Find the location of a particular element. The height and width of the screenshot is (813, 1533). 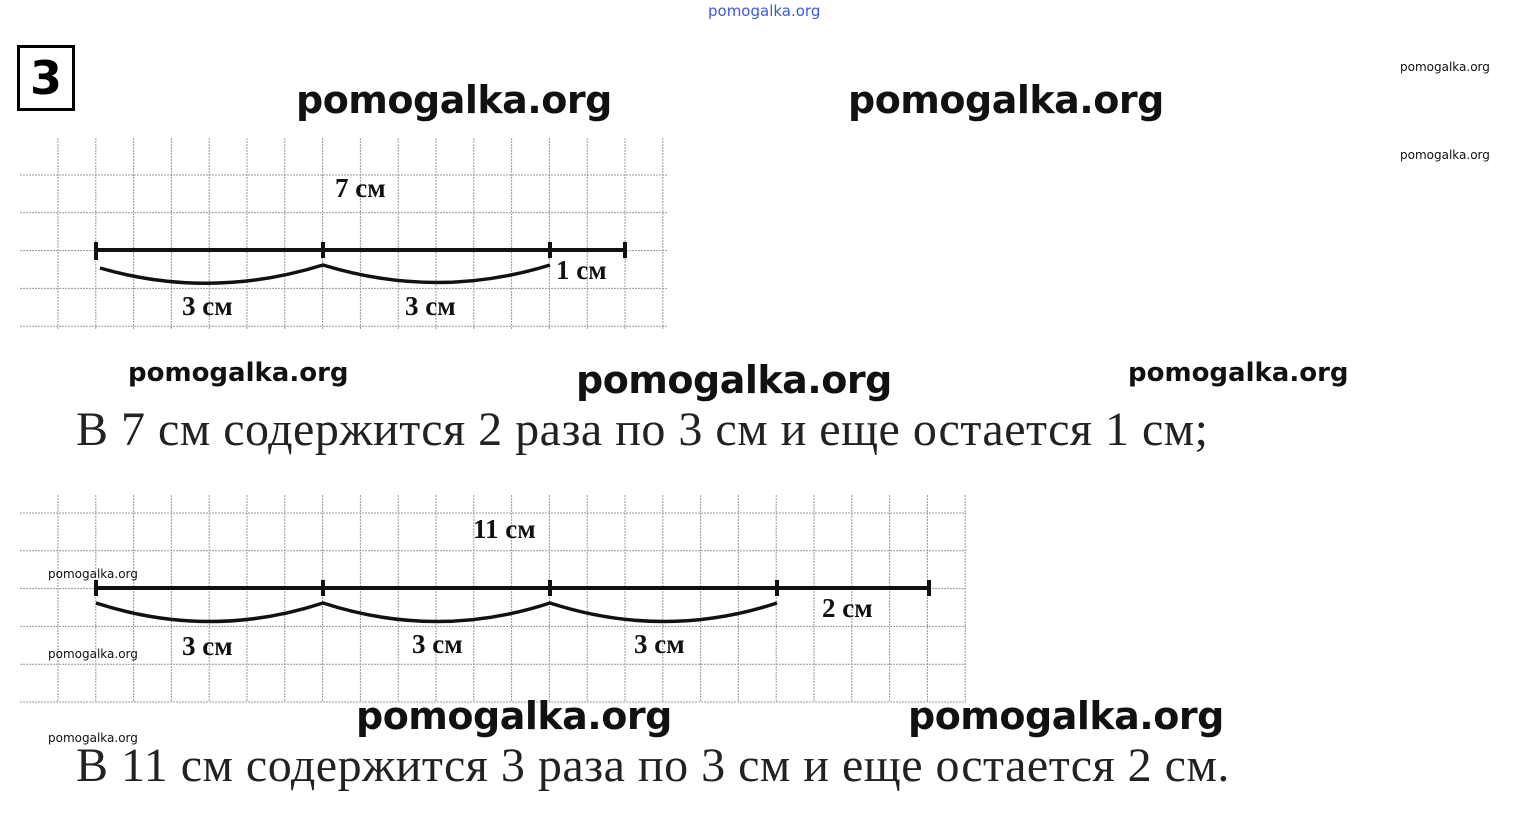

figure-1-remainder-label: 1 см is located at coordinates (581, 270).